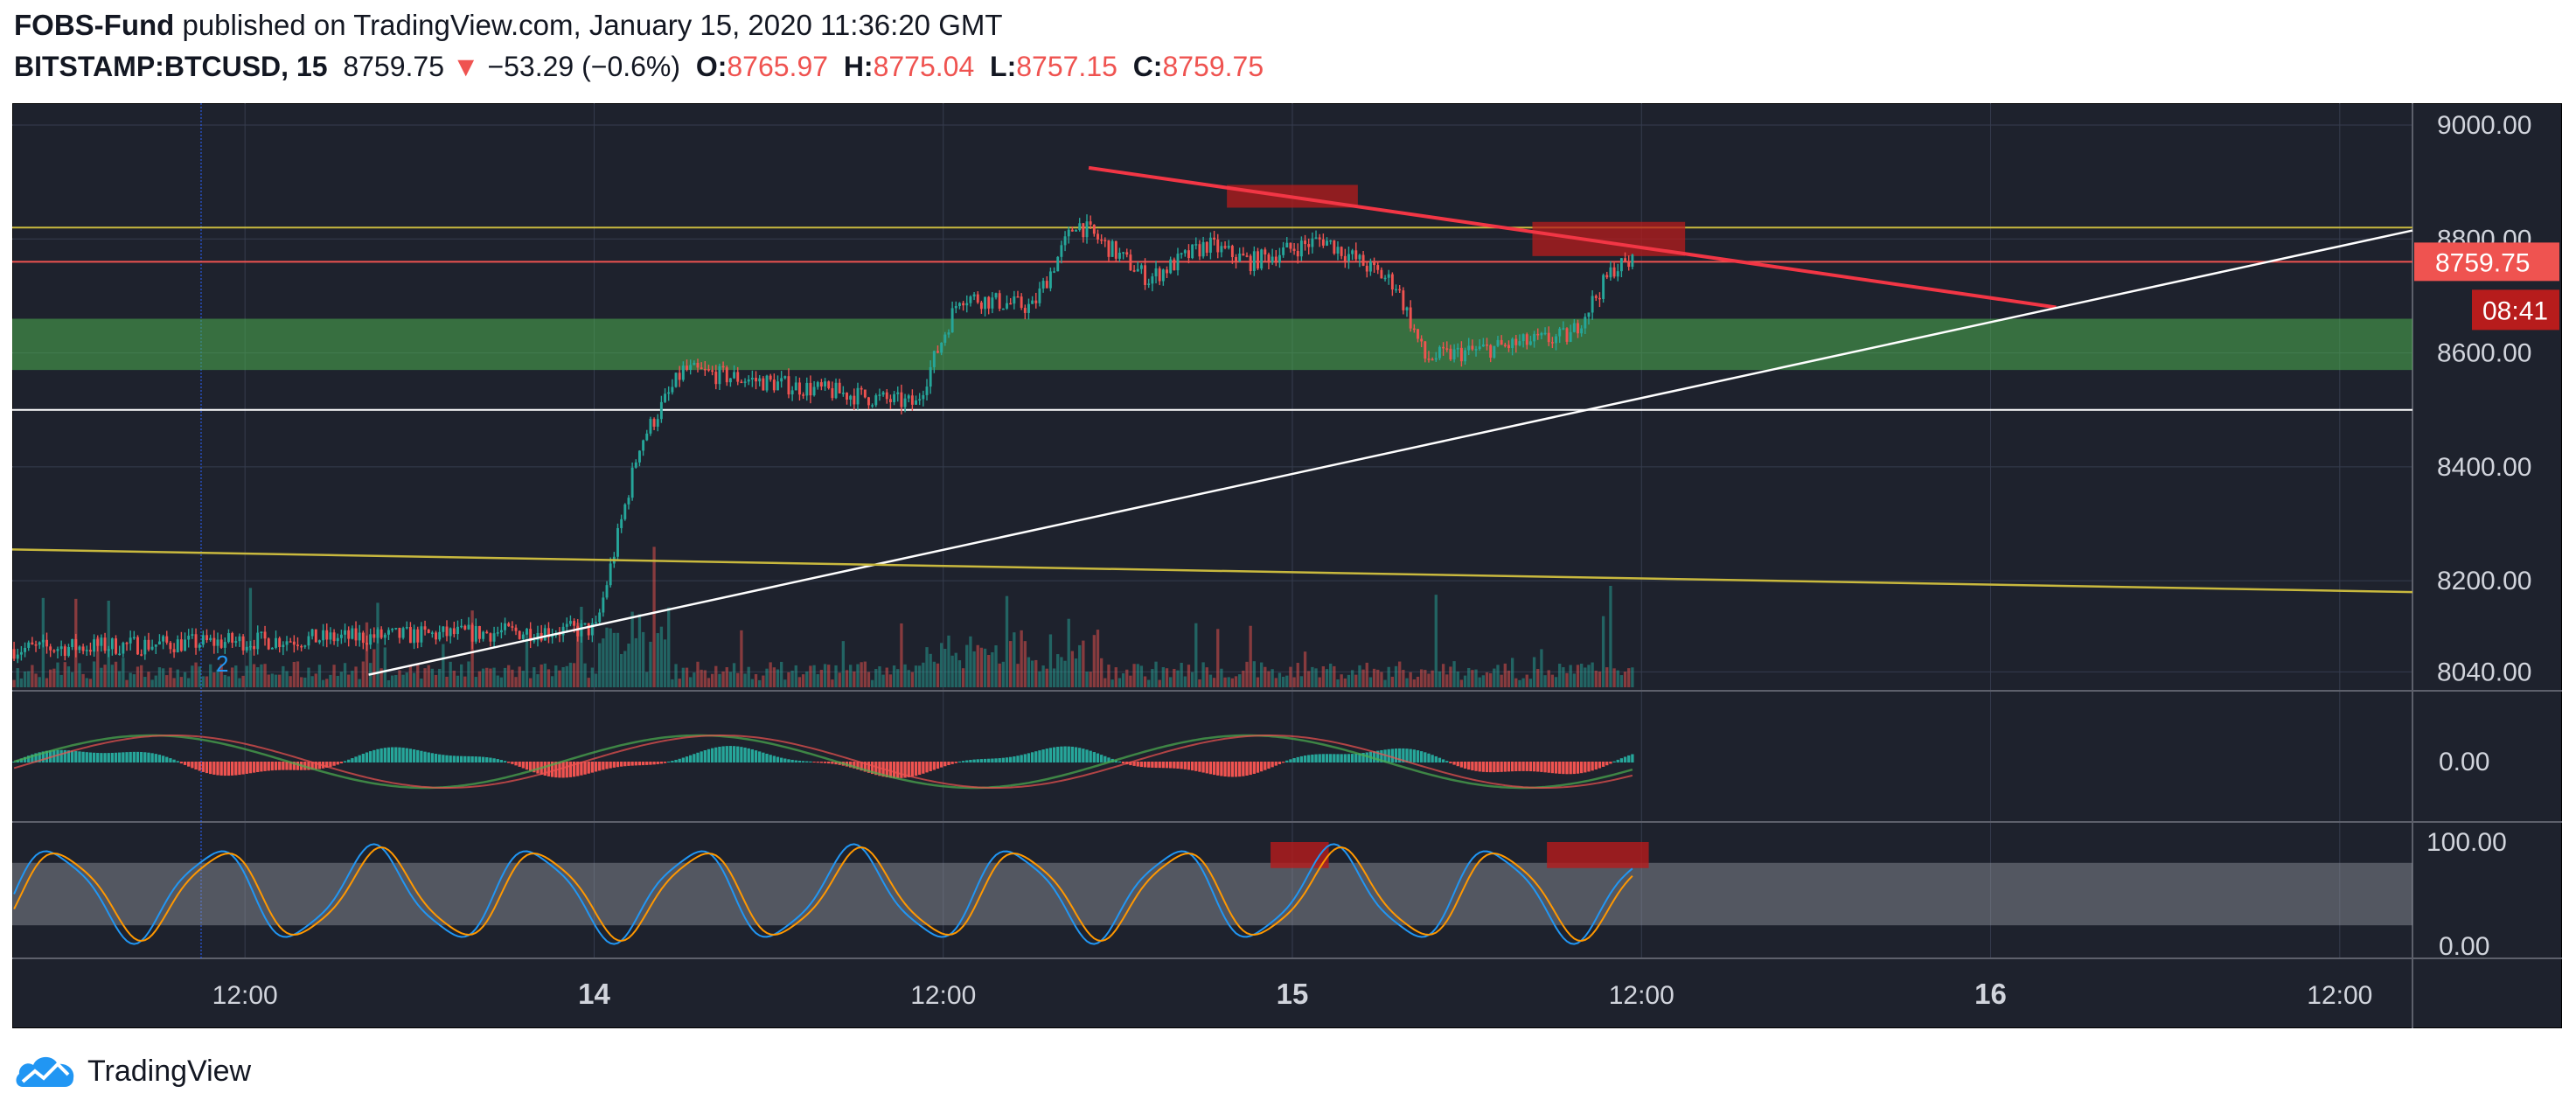  What do you see at coordinates (132, 1071) in the screenshot?
I see `tradingview-brand: TradingView` at bounding box center [132, 1071].